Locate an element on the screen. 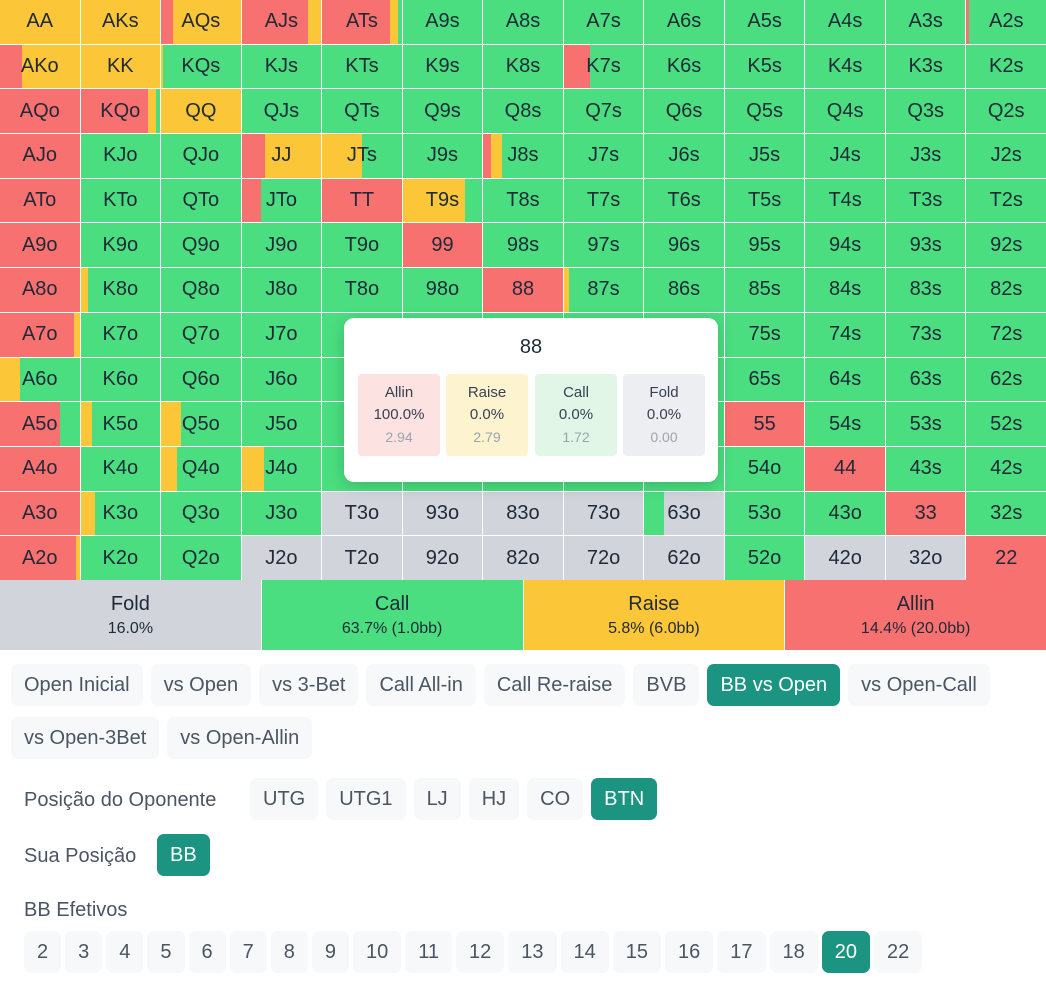 This screenshot has height=983, width=1046. bb-option-16: 16 is located at coordinates (689, 952).